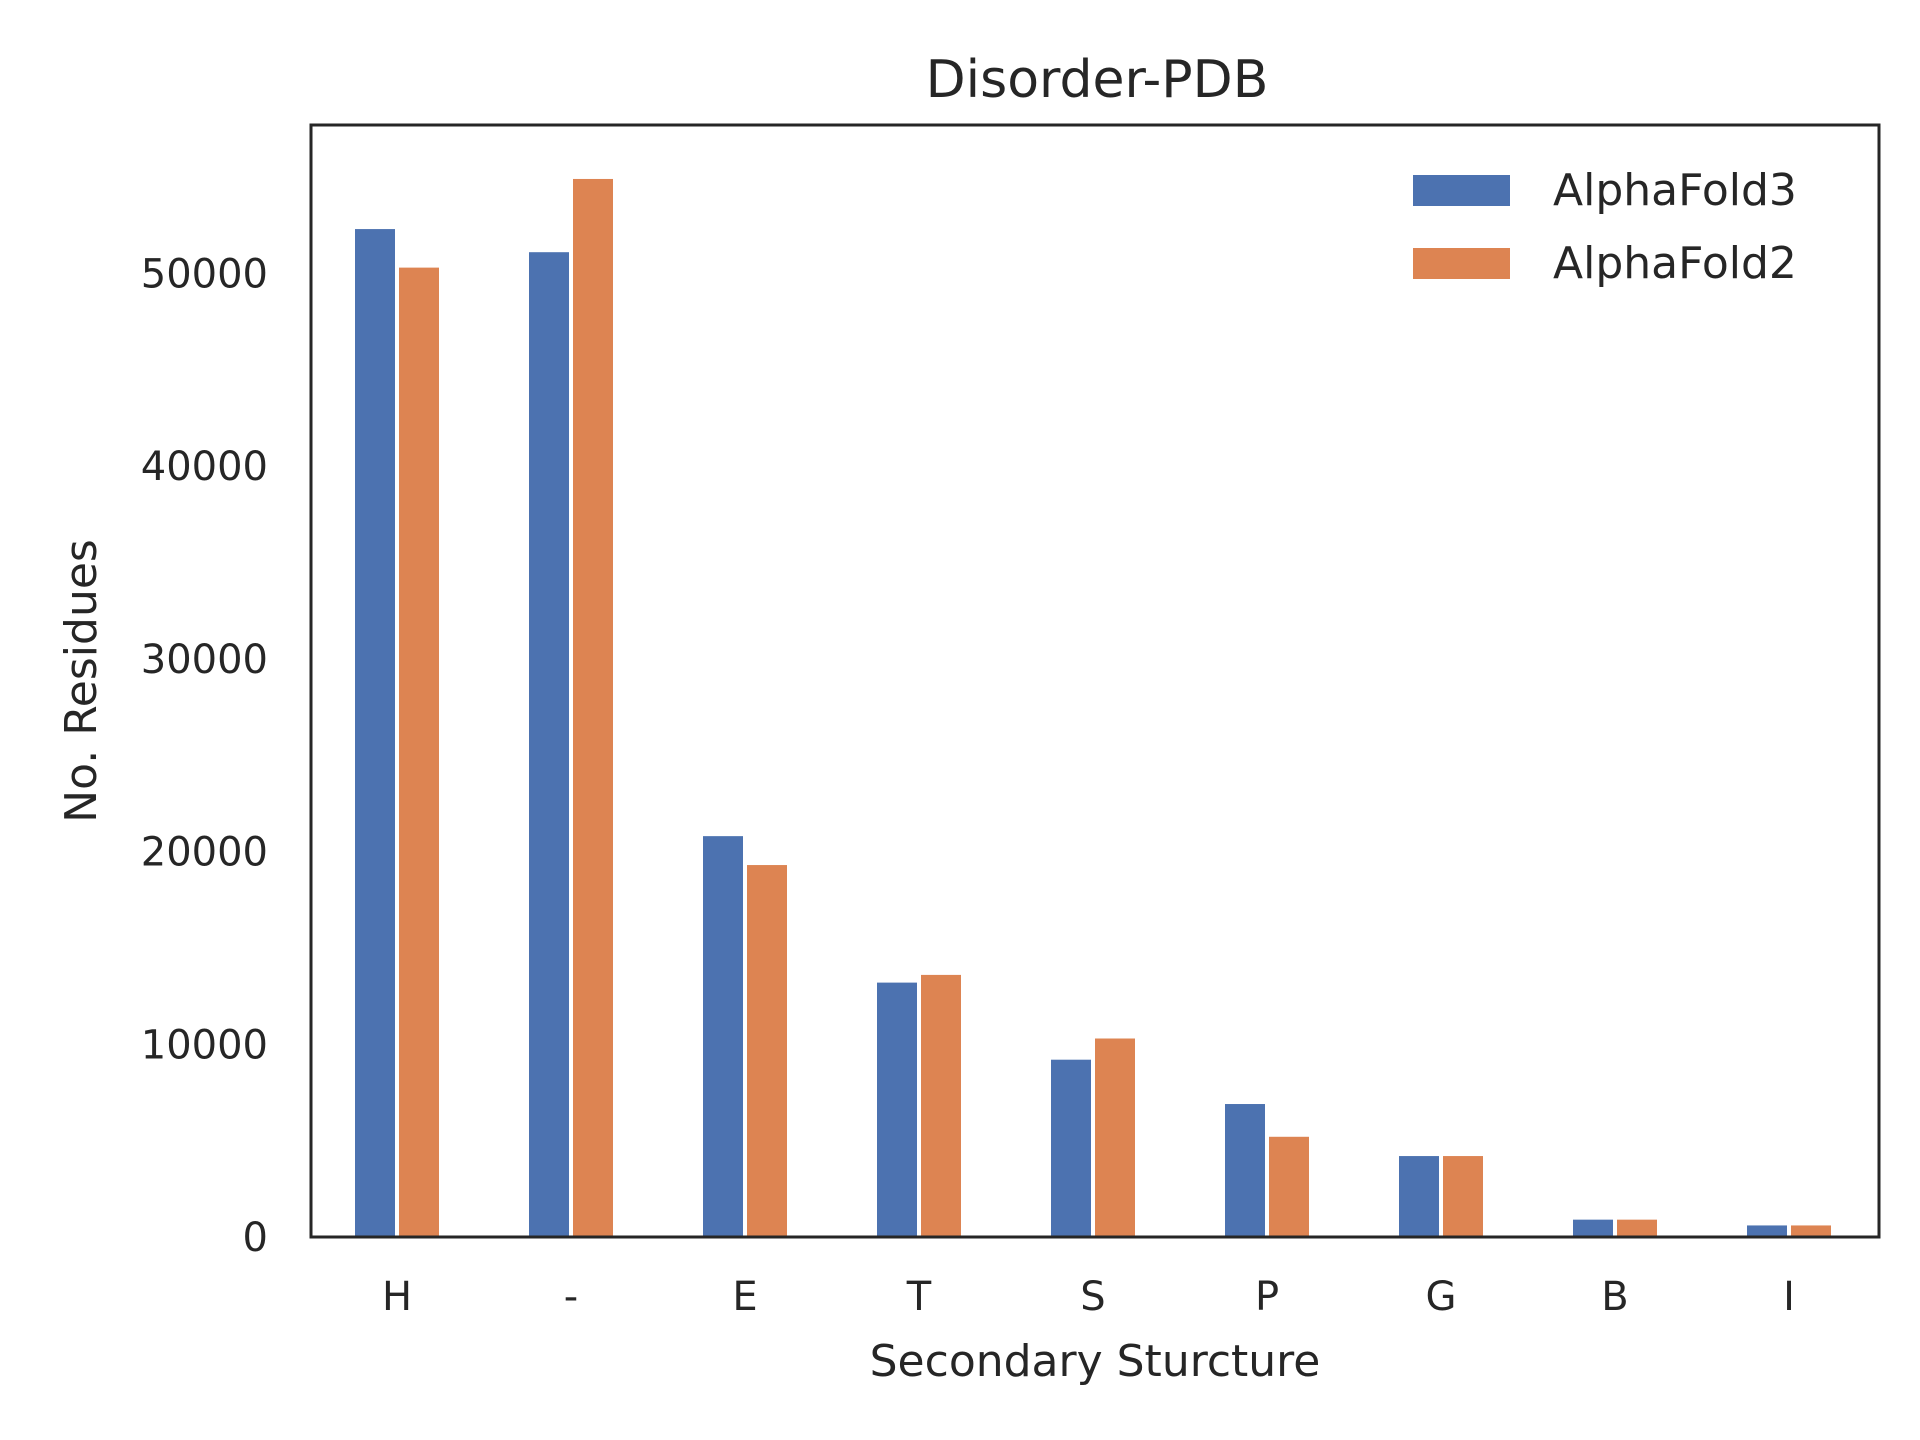  Describe the element at coordinates (204, 660) in the screenshot. I see `y-tick-label: 30000` at that location.